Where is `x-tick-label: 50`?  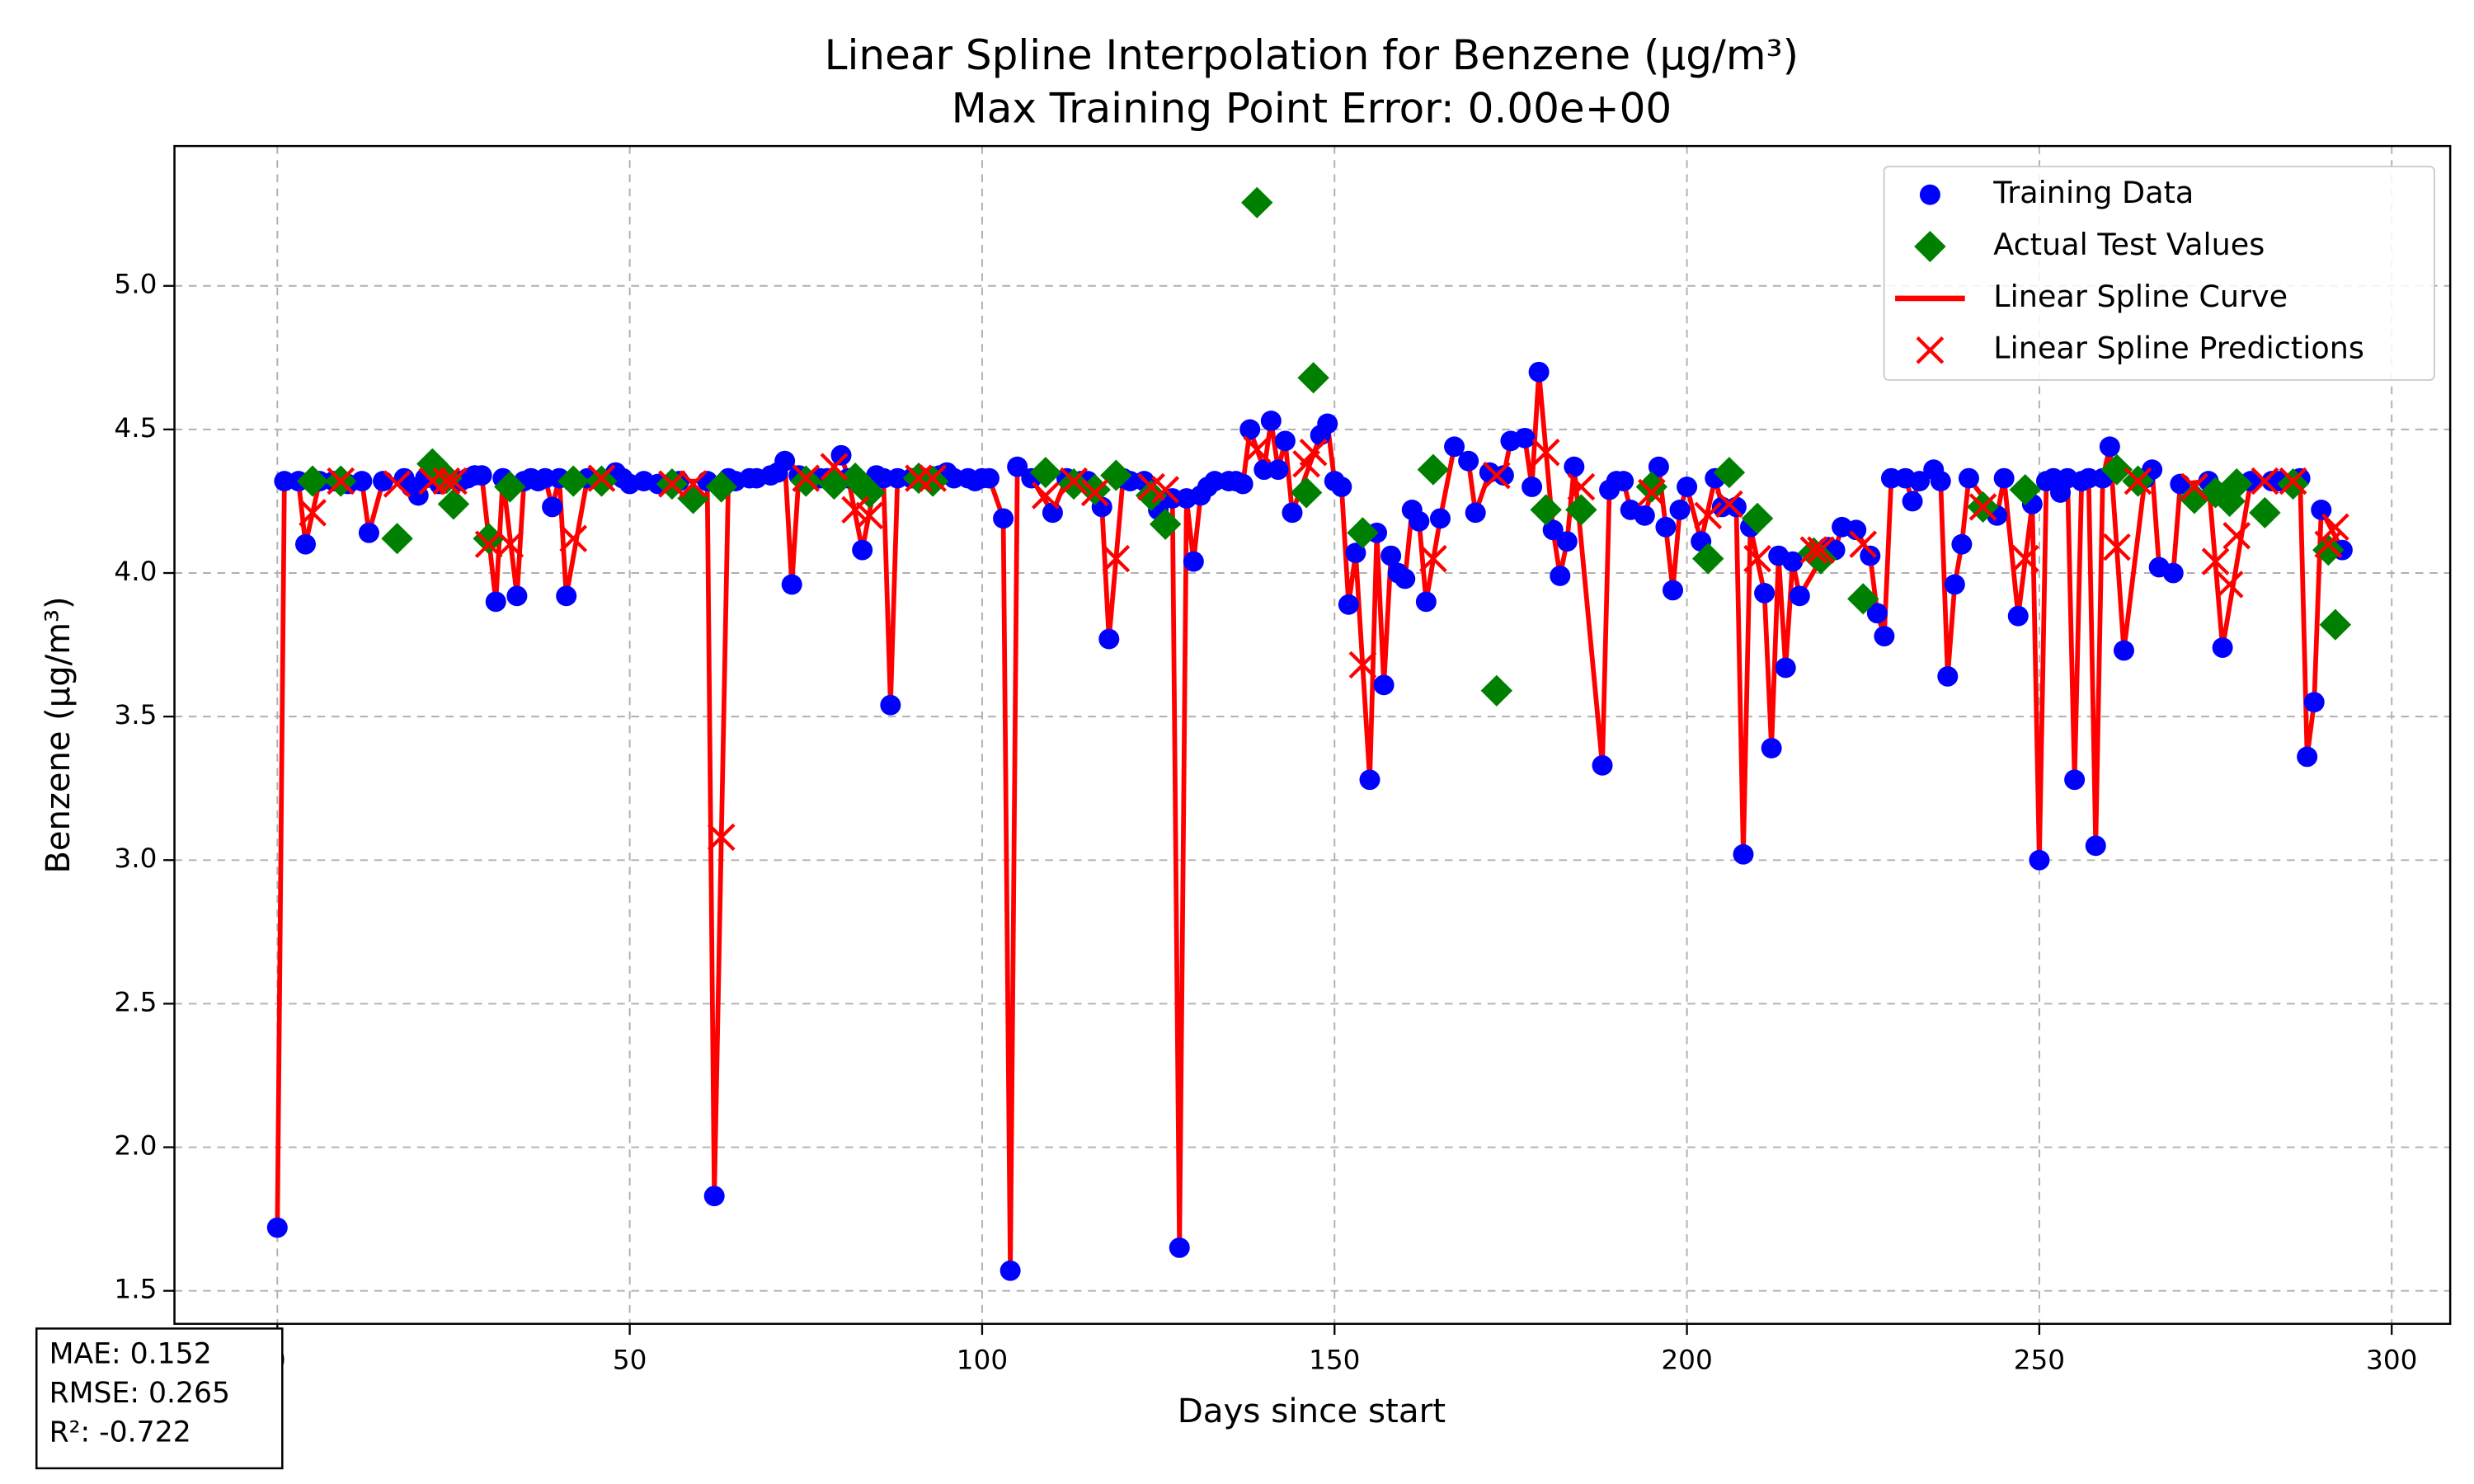 x-tick-label: 50 is located at coordinates (630, 1360).